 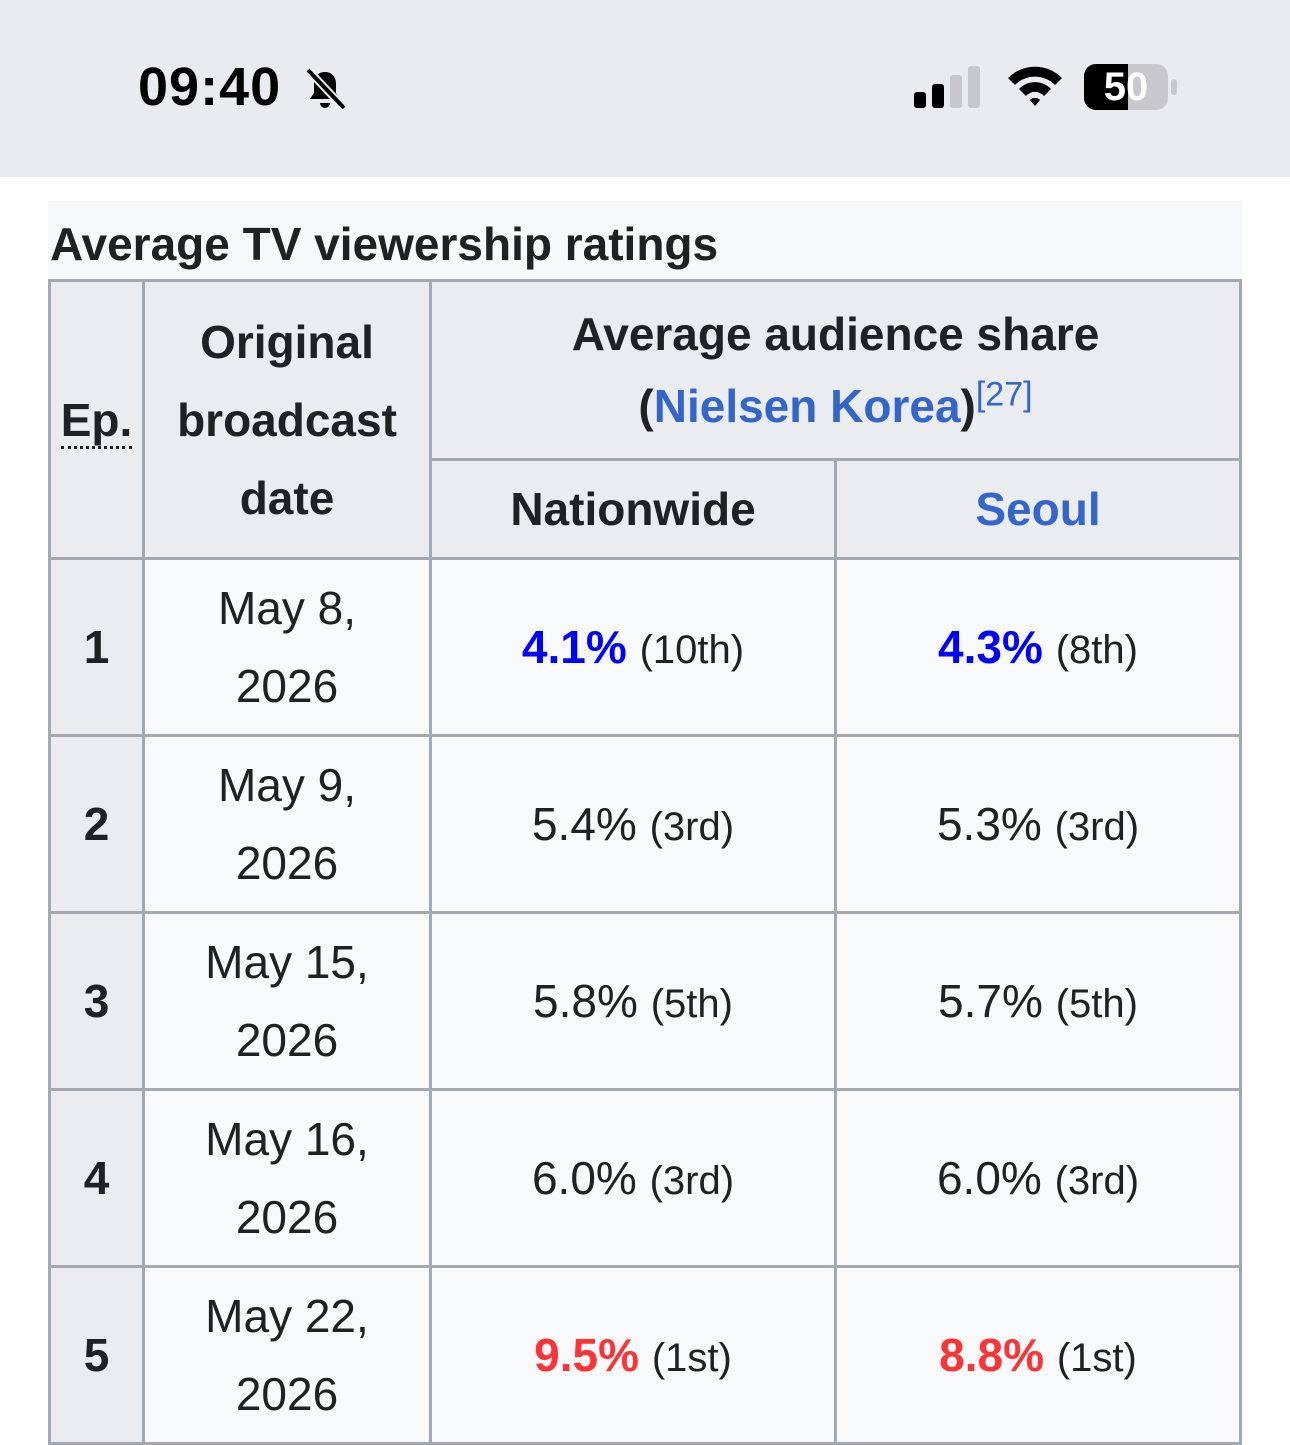 I want to click on episode-abbreviation: Ep., so click(x=96, y=421).